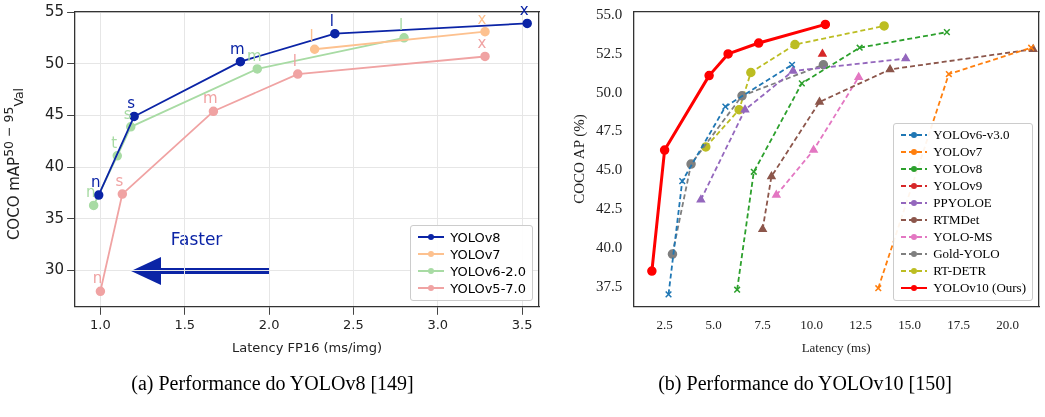 The width and height of the screenshot is (1045, 417). Describe the element at coordinates (960, 271) in the screenshot. I see `legend-label: RT-DETR` at that location.